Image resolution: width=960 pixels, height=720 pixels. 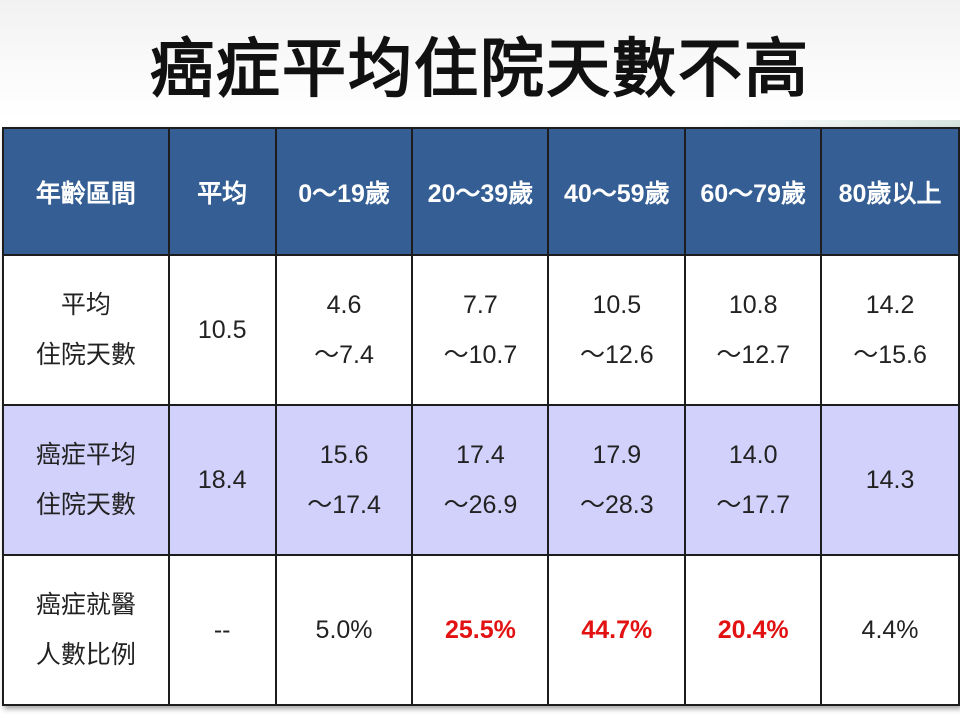 I want to click on cell-value: 5.0%, so click(x=344, y=630).